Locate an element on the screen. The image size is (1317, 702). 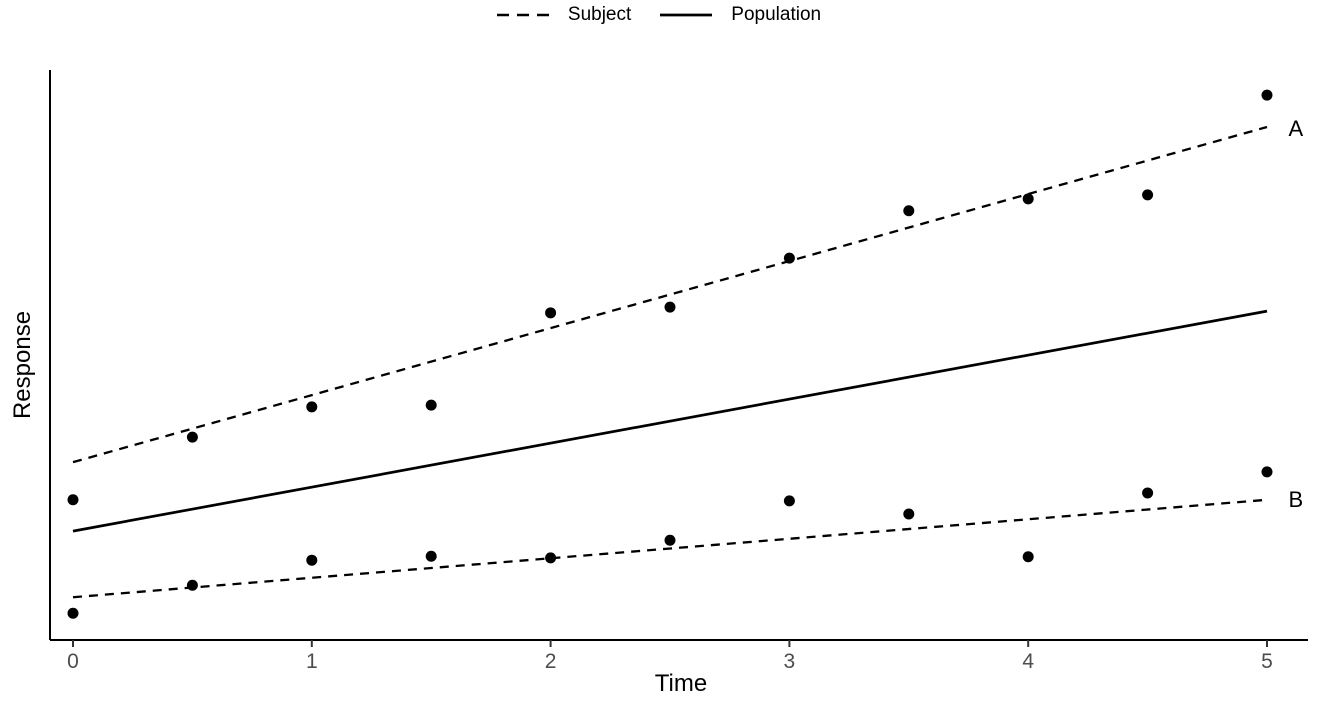
legend-key-dashed-line-icon is located at coordinates (522, 15).